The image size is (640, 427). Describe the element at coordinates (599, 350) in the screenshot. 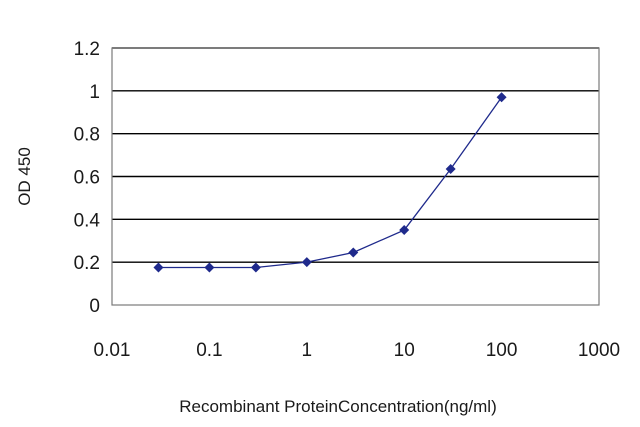

I see `x-tick-label: 1000` at that location.